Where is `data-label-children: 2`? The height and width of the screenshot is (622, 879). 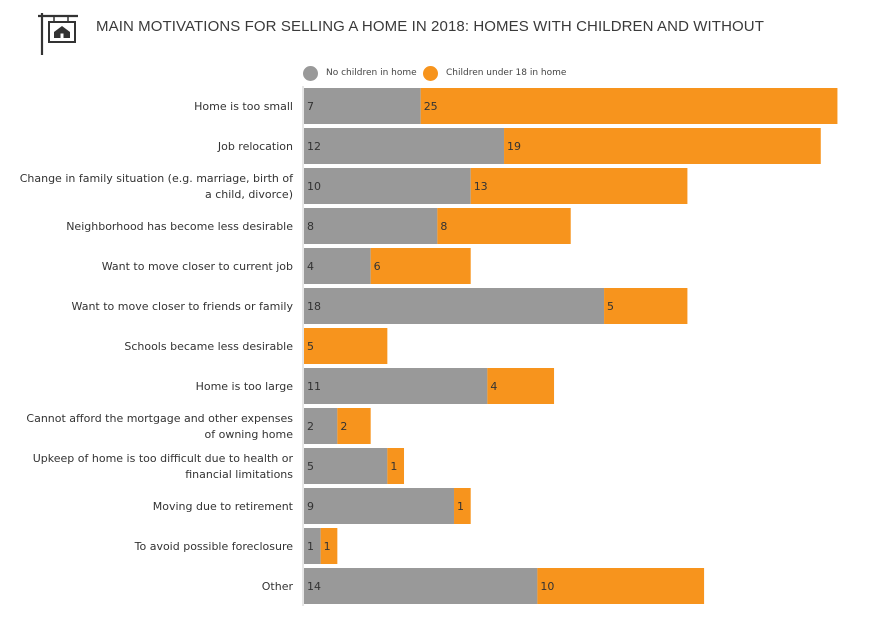 data-label-children: 2 is located at coordinates (343, 426).